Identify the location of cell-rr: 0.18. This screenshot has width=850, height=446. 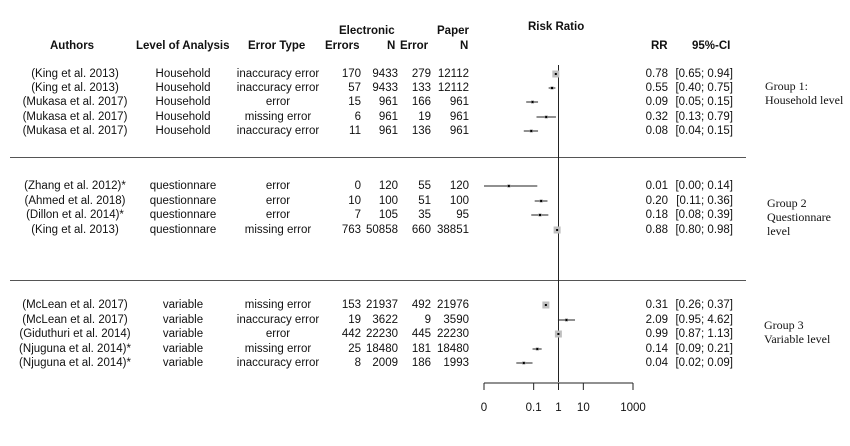
(656, 215).